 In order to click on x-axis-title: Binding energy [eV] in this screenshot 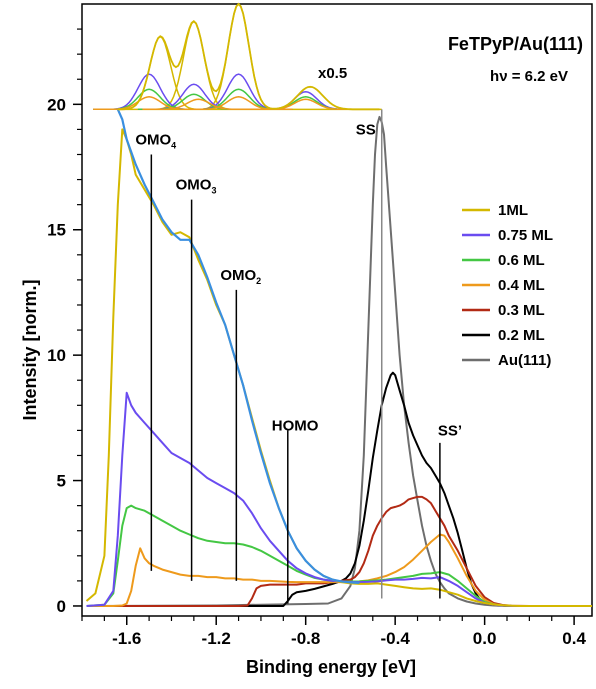, I will do `click(331, 667)`.